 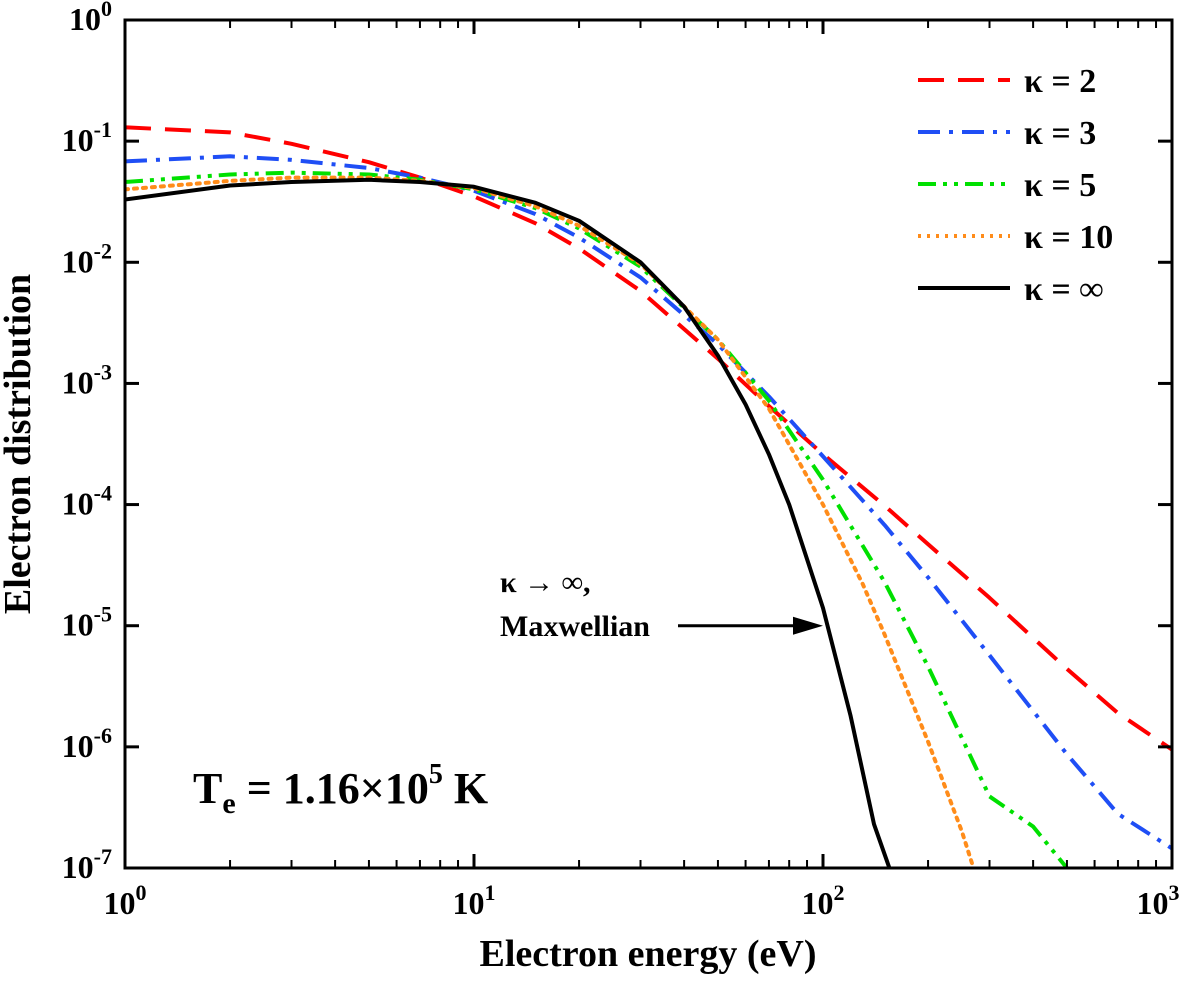 What do you see at coordinates (87, 622) in the screenshot?
I see `y-tick-label: 10⁻⁵` at bounding box center [87, 622].